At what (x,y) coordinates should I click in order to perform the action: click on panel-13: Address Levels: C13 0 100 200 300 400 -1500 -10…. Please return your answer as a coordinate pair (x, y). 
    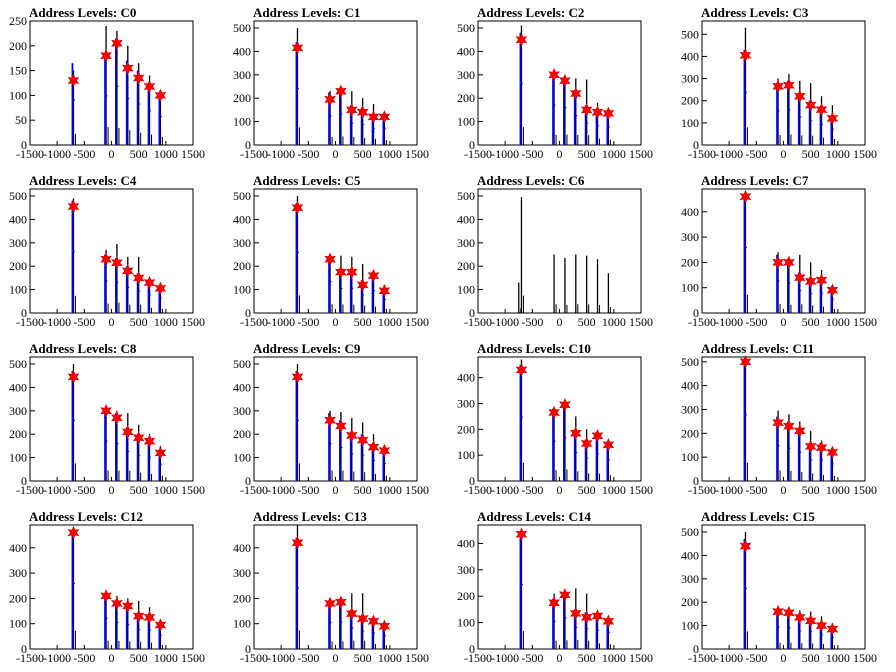
    Looking at the image, I should click on (331, 587).